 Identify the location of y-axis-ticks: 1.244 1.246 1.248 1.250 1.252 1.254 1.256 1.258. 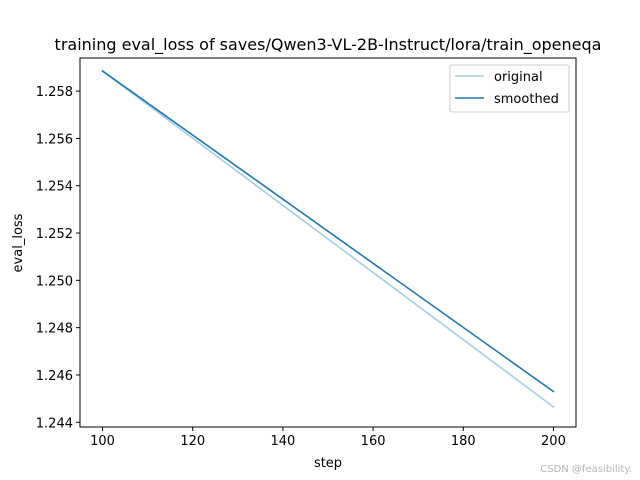
(58, 258).